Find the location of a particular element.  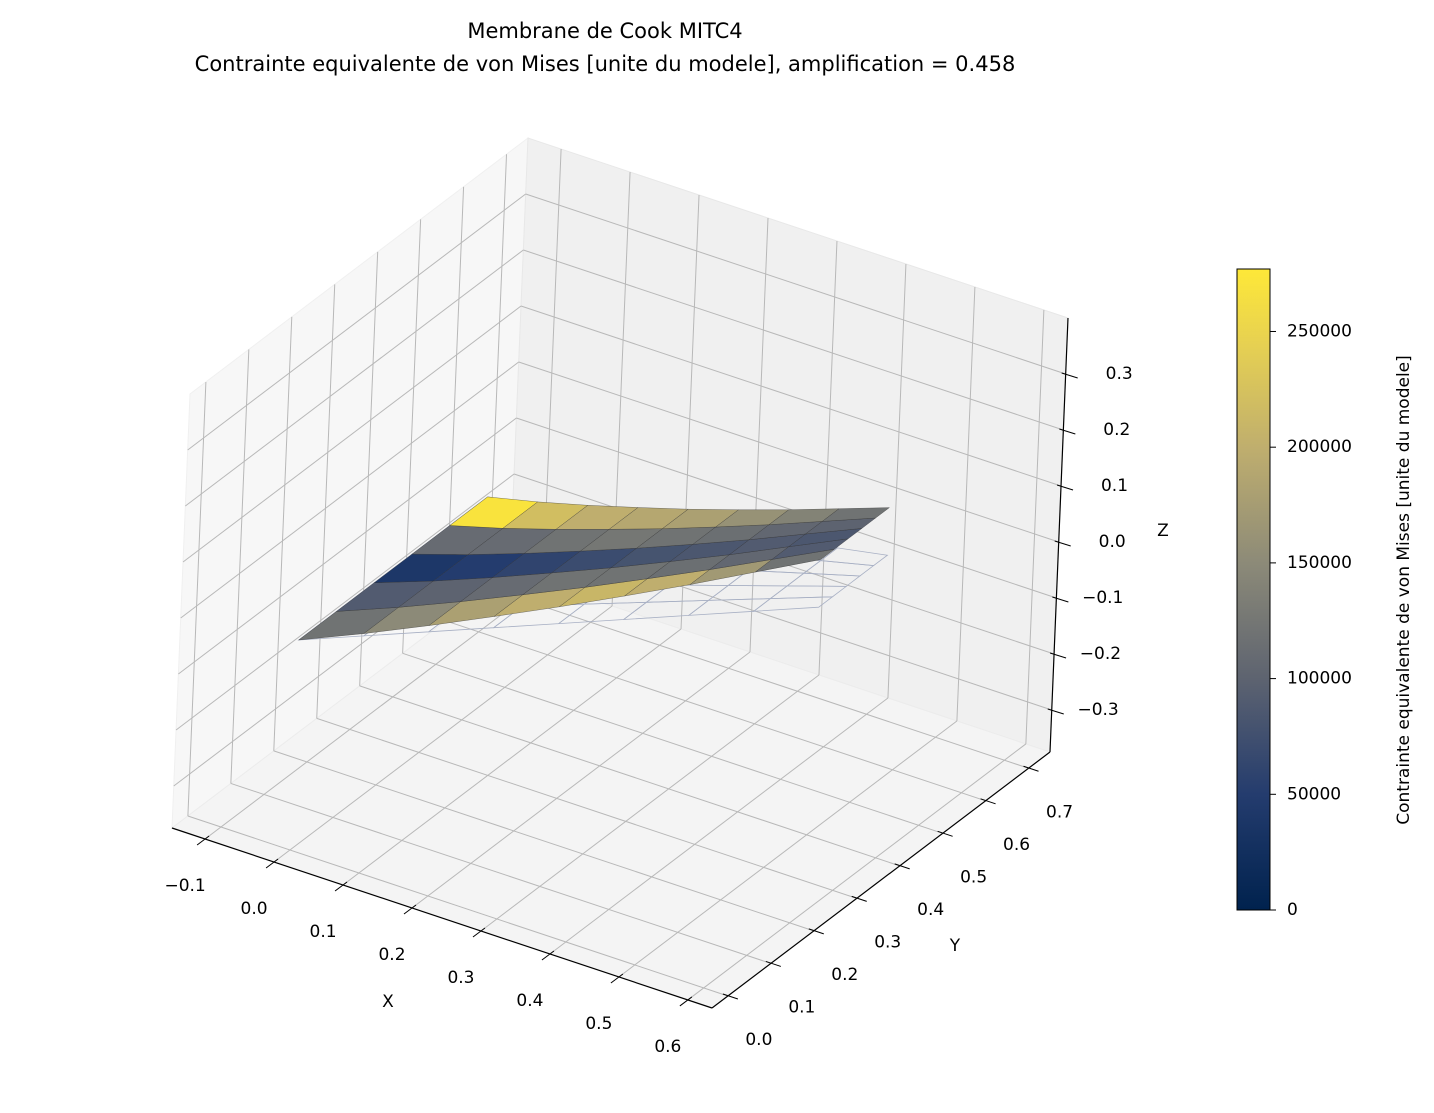

y-tick-label: 0.4 is located at coordinates (930, 910).